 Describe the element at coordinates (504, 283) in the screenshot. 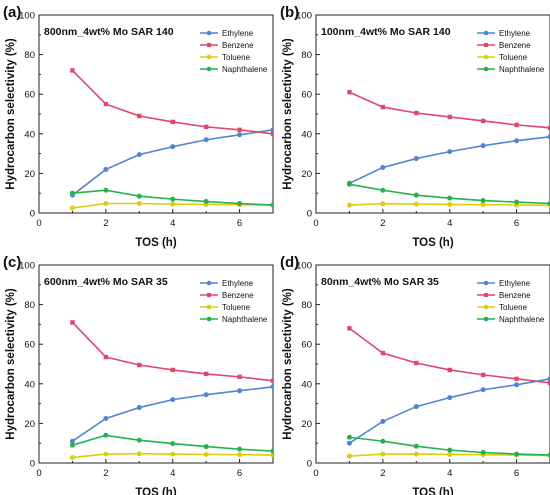

I see `legend-item-ethylene: Ethylene` at that location.